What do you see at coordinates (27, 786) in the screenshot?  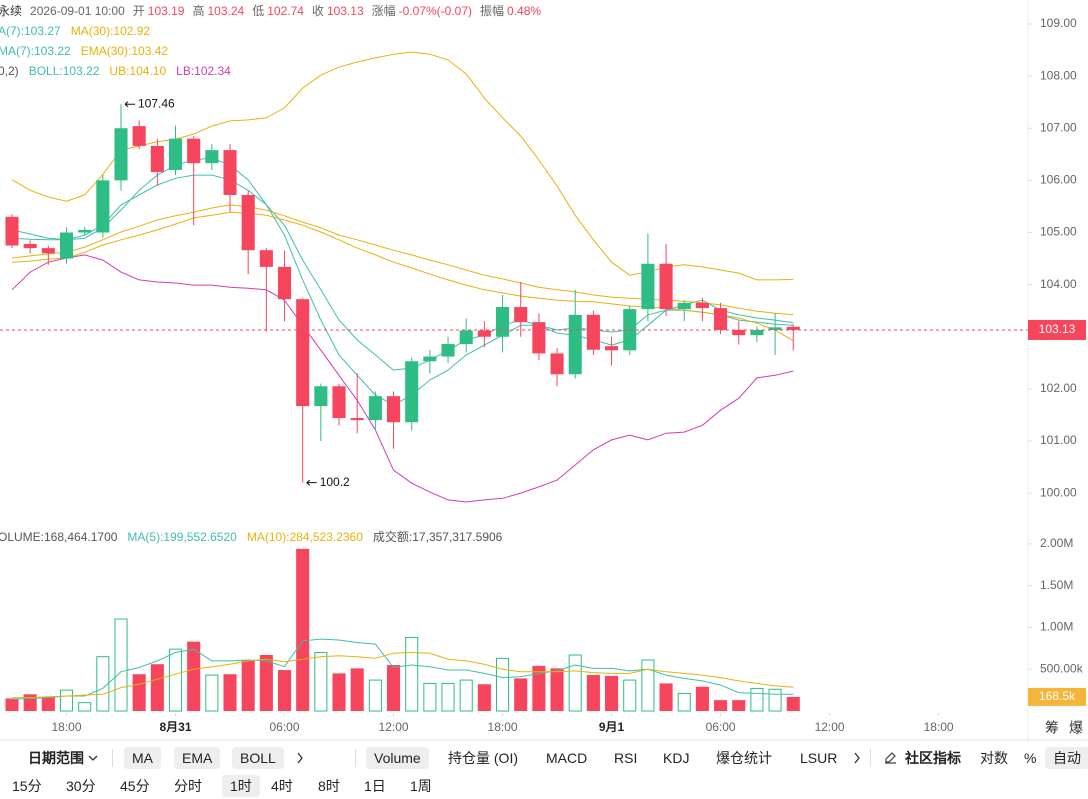 I see `interval-button: 15分` at bounding box center [27, 786].